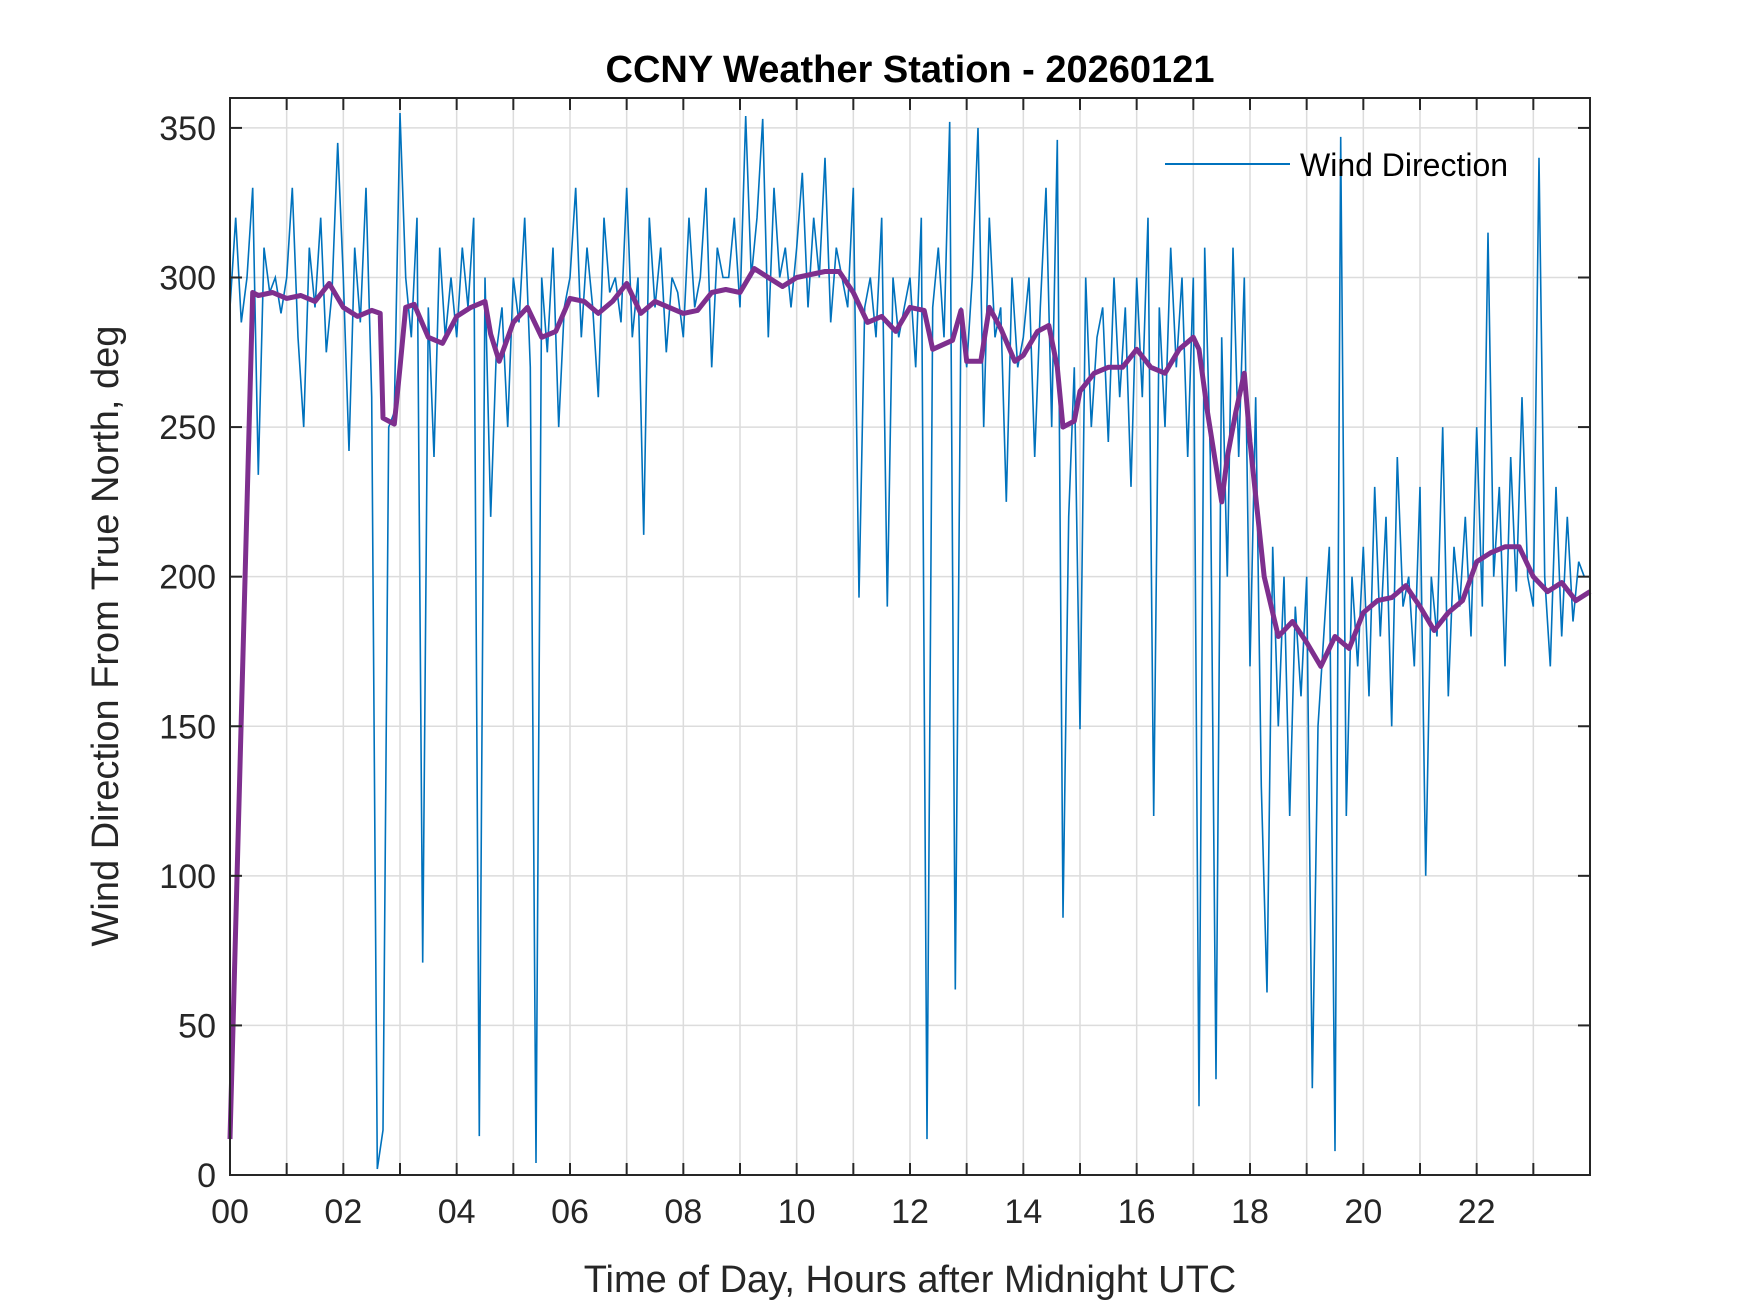  I want to click on x-tick-label: 16, so click(1137, 1212).